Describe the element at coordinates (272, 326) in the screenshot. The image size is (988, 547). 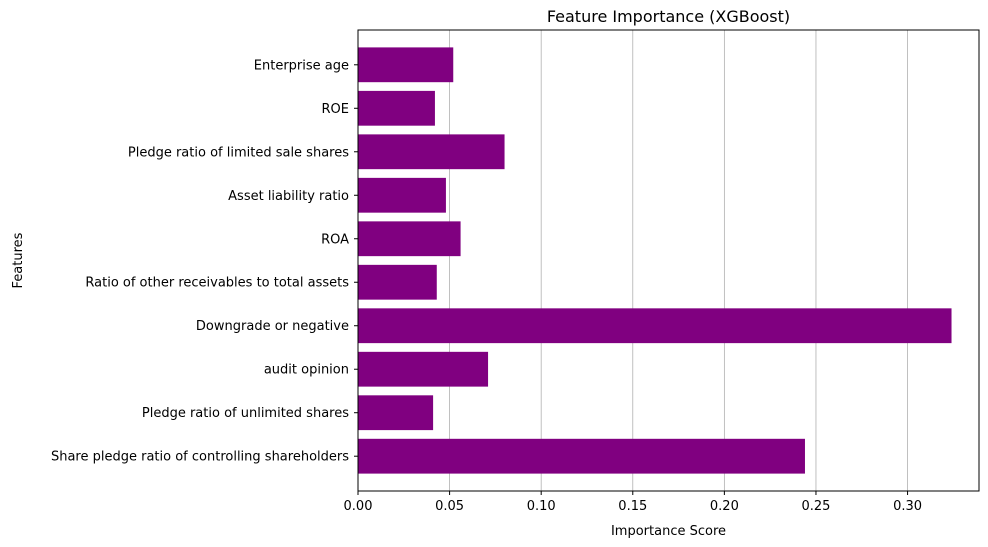
I see `y-category-label: Downgrade or negative` at that location.